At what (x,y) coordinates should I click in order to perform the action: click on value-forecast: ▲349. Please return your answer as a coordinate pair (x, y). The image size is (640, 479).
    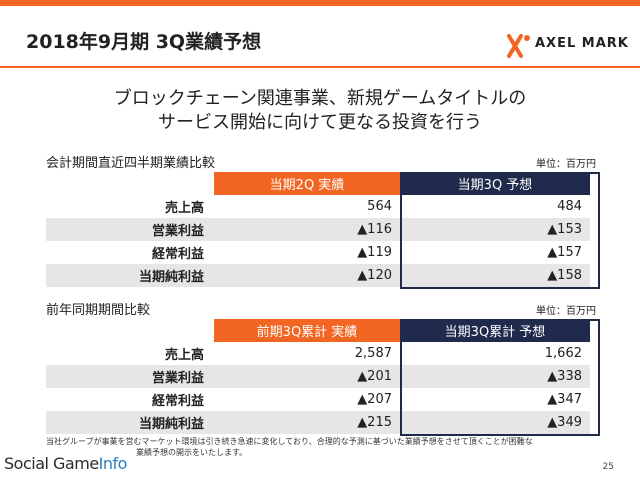
    Looking at the image, I should click on (495, 422).